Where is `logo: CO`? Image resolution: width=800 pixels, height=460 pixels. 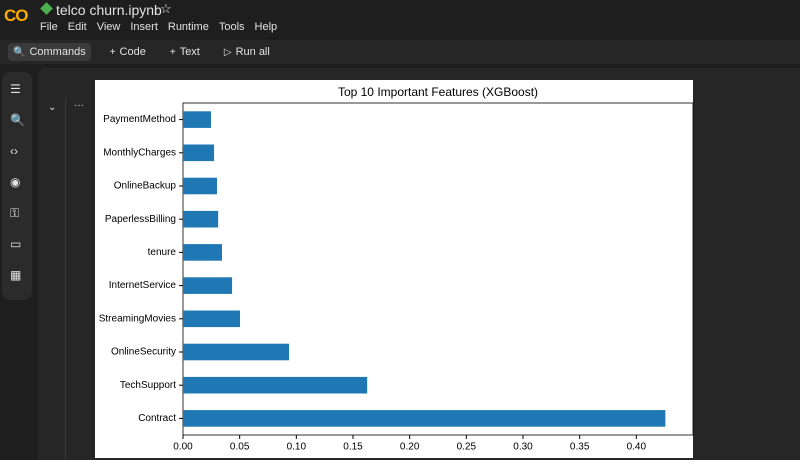
logo: CO is located at coordinates (16, 15).